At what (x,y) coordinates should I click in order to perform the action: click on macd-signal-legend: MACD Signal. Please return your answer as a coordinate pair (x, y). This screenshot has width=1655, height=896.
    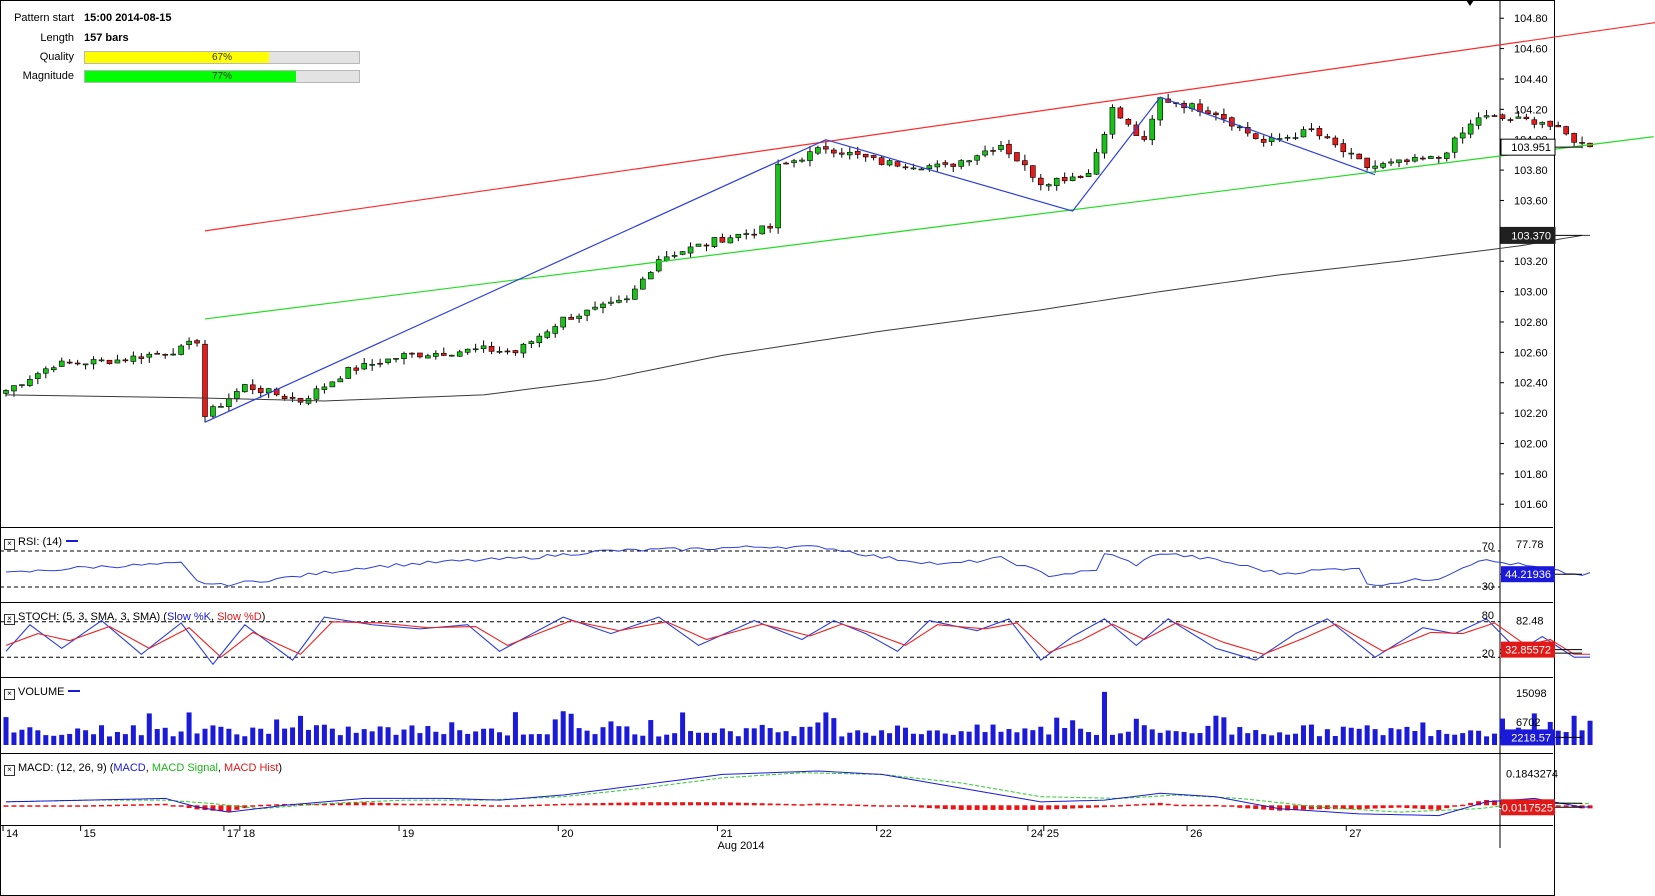
    Looking at the image, I should click on (184, 768).